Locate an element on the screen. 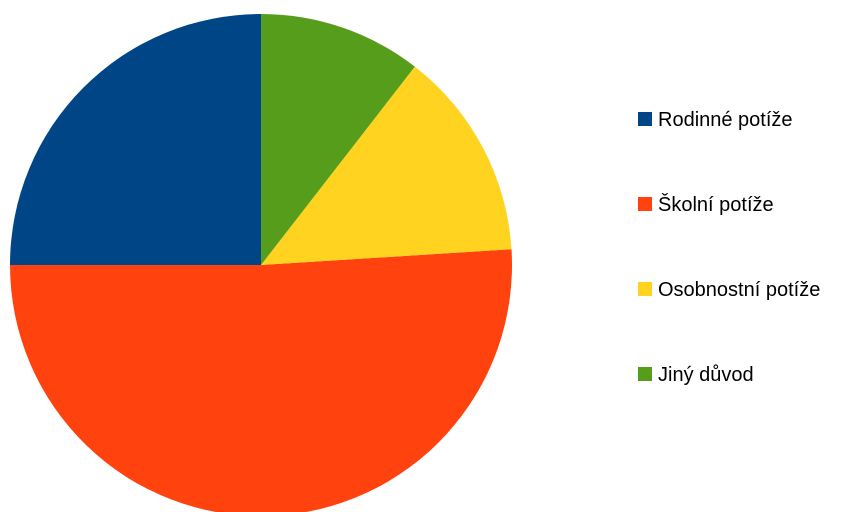 This screenshot has height=512, width=865. legend-item-4: Jiný důvod is located at coordinates (696, 375).